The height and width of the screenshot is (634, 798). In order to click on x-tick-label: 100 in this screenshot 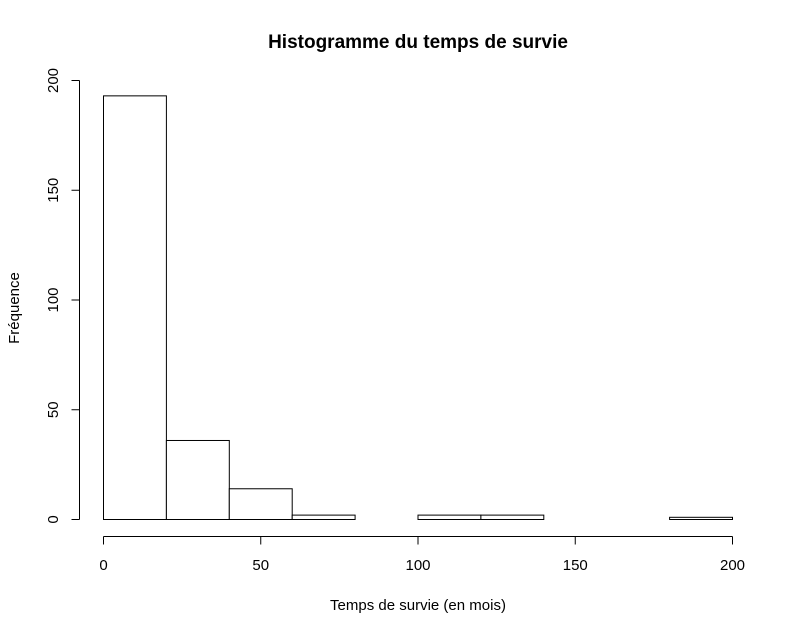, I will do `click(417, 565)`.